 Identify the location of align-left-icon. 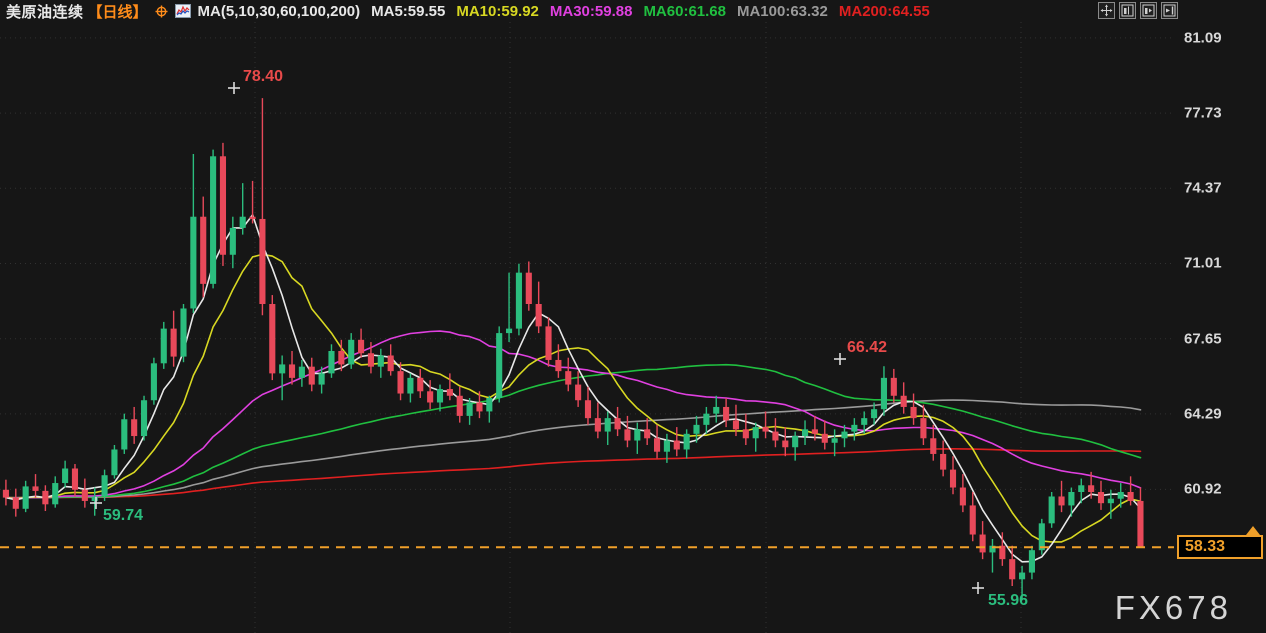
(1127, 10).